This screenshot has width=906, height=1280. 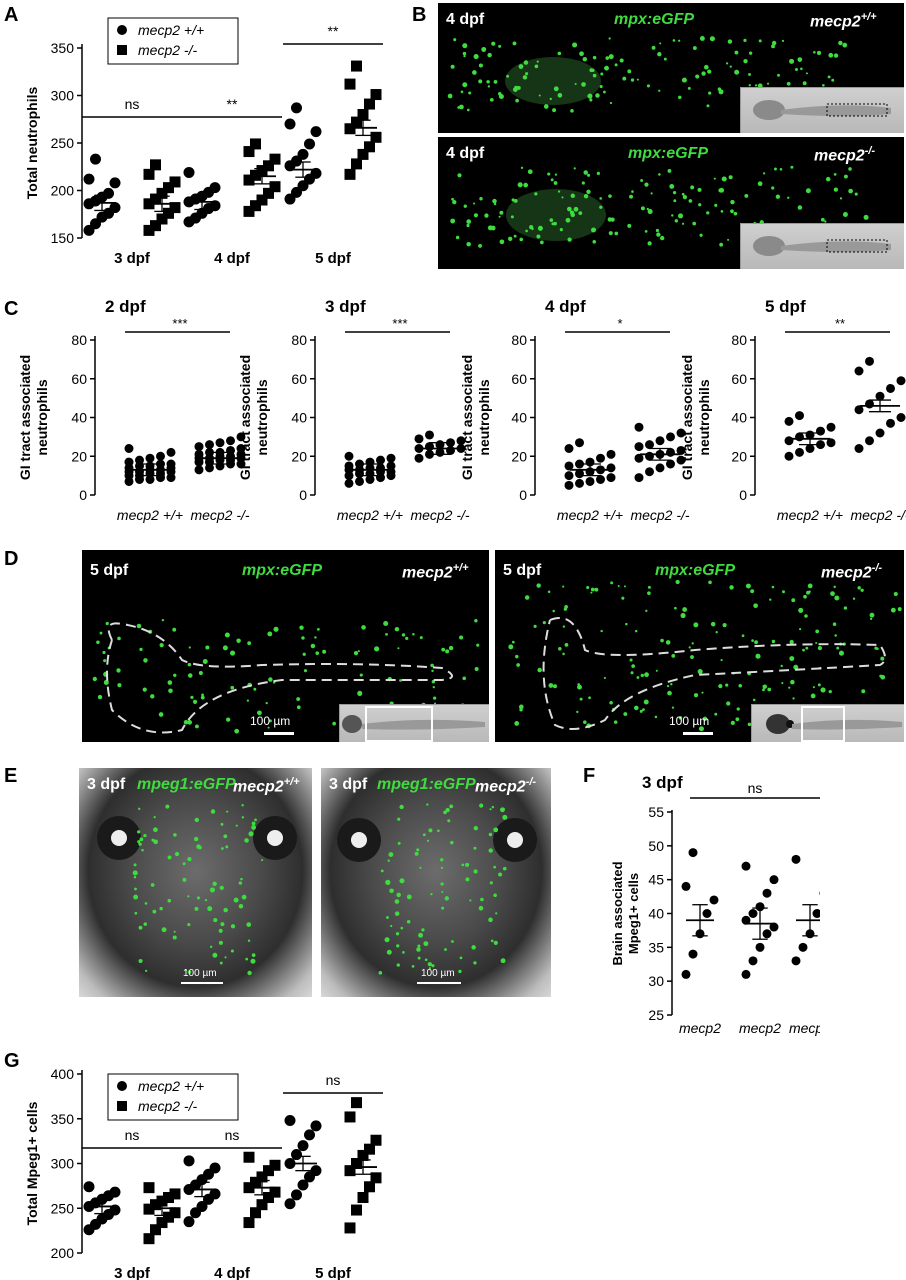 What do you see at coordinates (698, 733) in the screenshot?
I see `scale-bar` at bounding box center [698, 733].